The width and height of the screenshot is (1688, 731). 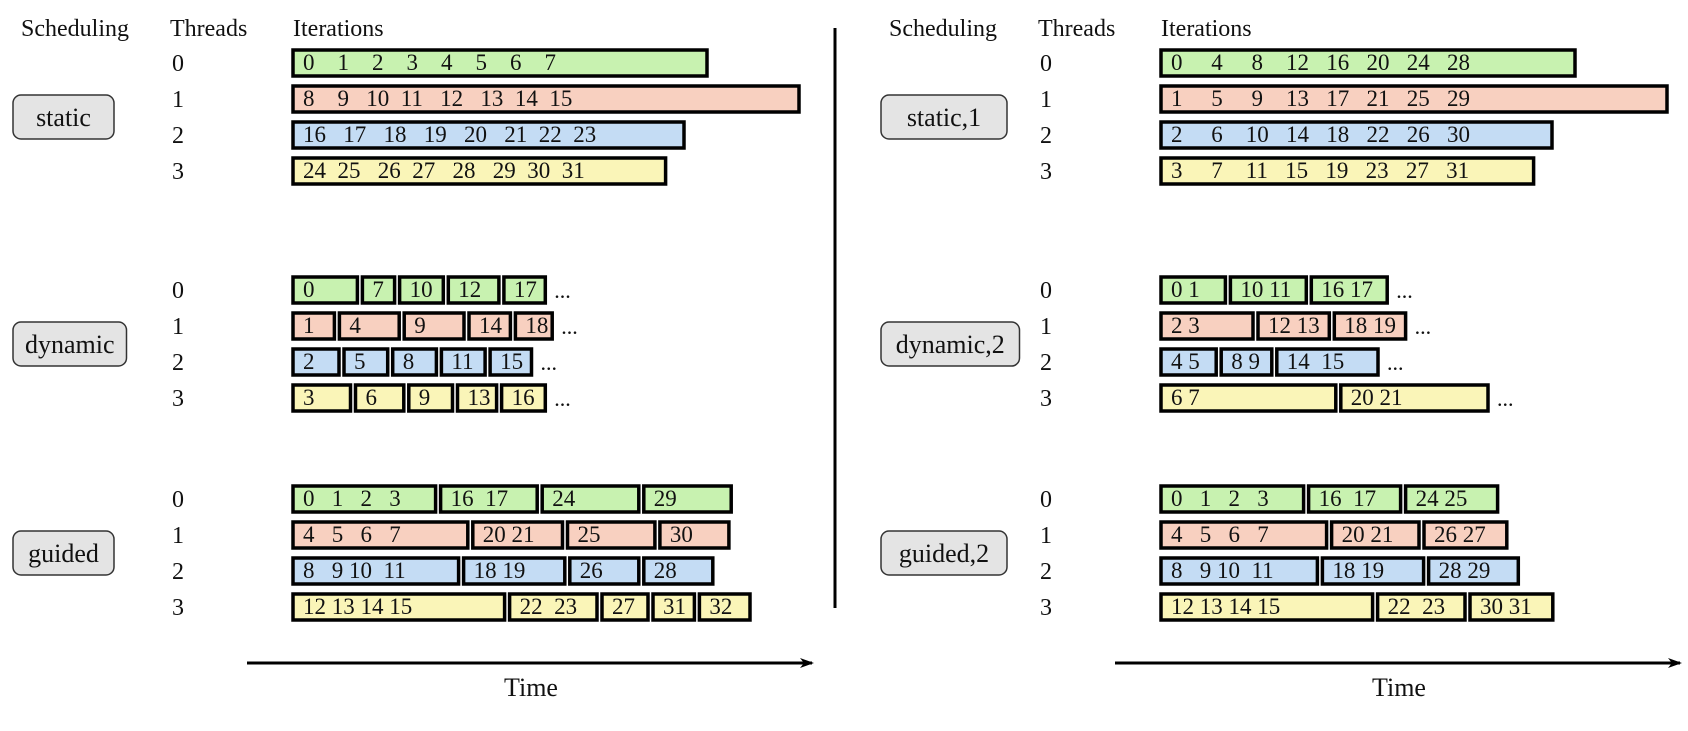 I want to click on iteration-block-label: 14 15, so click(x=1316, y=361).